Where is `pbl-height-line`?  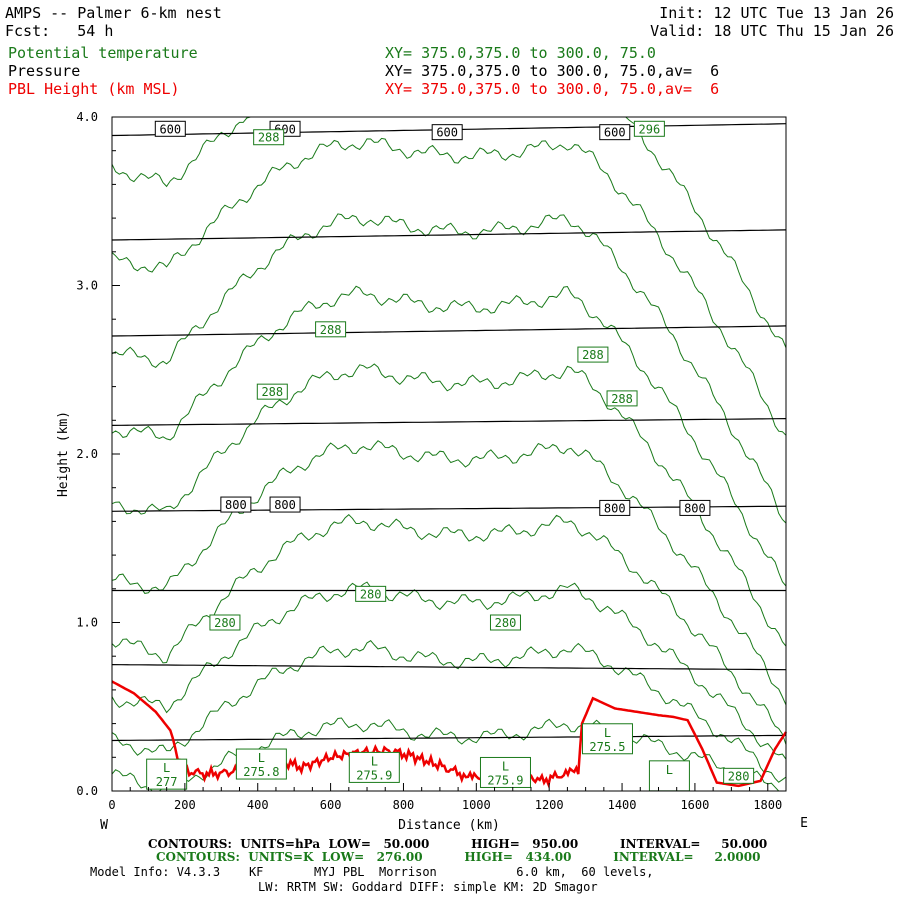
pbl-height-line is located at coordinates (449, 734).